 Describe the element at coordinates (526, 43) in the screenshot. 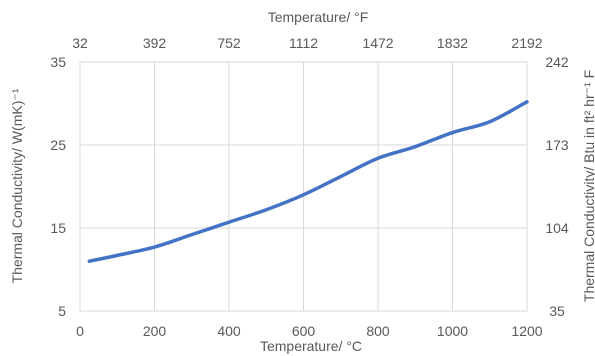

I see `top-tick-label: 2192` at that location.